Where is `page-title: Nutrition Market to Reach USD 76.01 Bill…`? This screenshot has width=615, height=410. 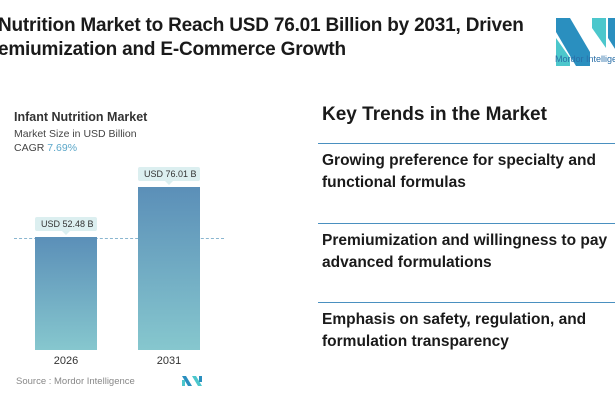 page-title: Nutrition Market to Reach USD 76.01 Bill… is located at coordinates (262, 38).